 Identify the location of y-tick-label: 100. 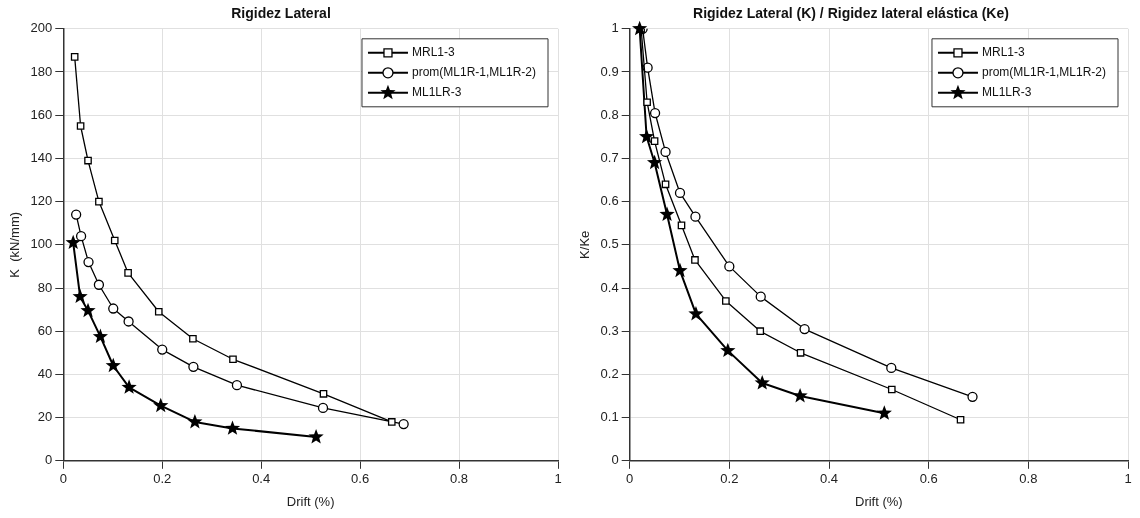
(41, 244).